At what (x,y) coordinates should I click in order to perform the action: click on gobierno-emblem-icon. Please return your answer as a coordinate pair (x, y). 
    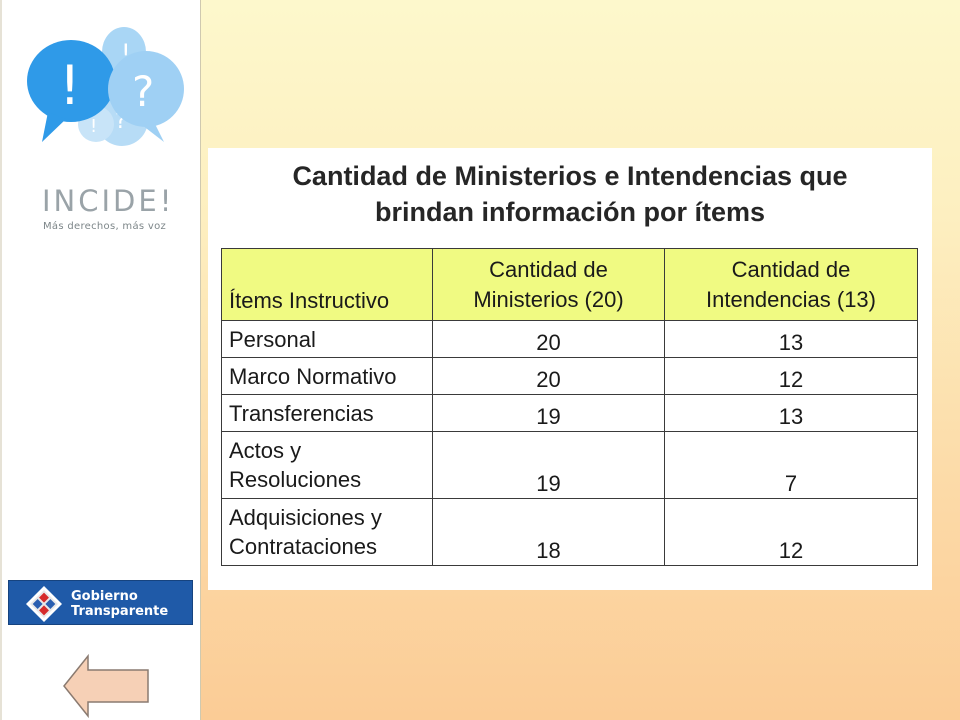
    Looking at the image, I should click on (44, 604).